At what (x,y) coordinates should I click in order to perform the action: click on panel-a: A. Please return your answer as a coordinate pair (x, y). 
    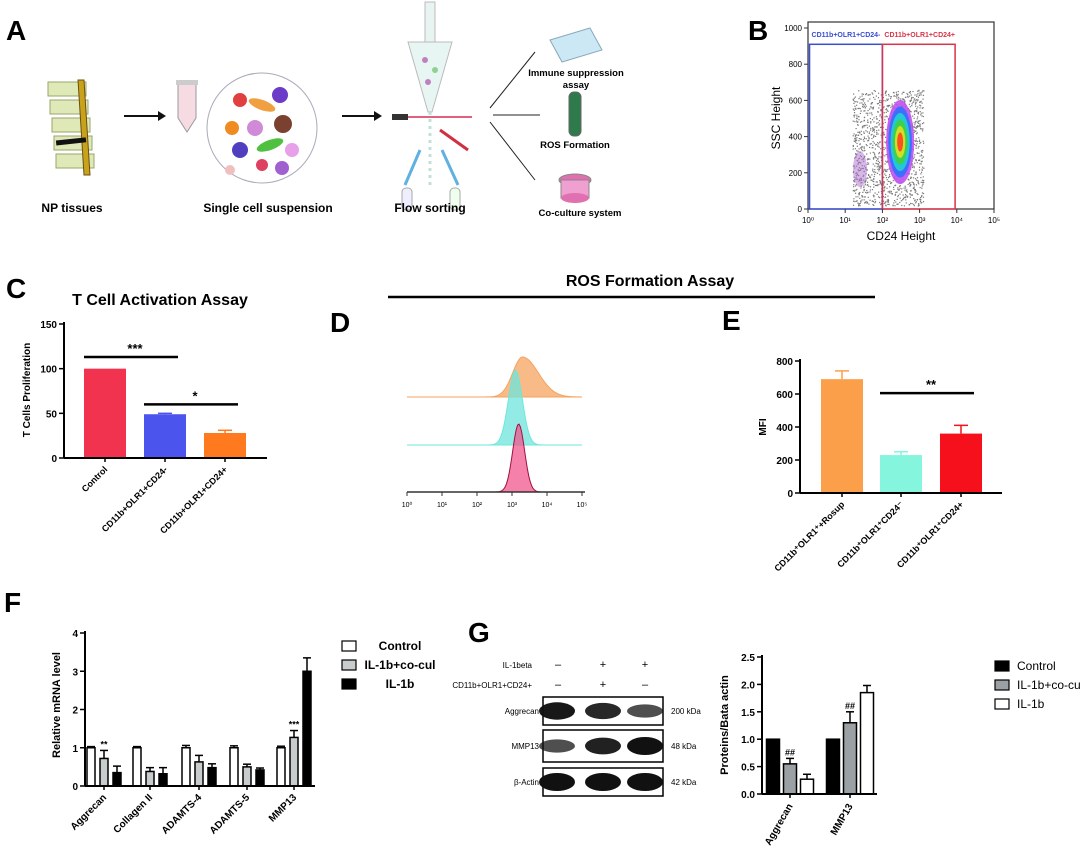
    Looking at the image, I should click on (315, 110).